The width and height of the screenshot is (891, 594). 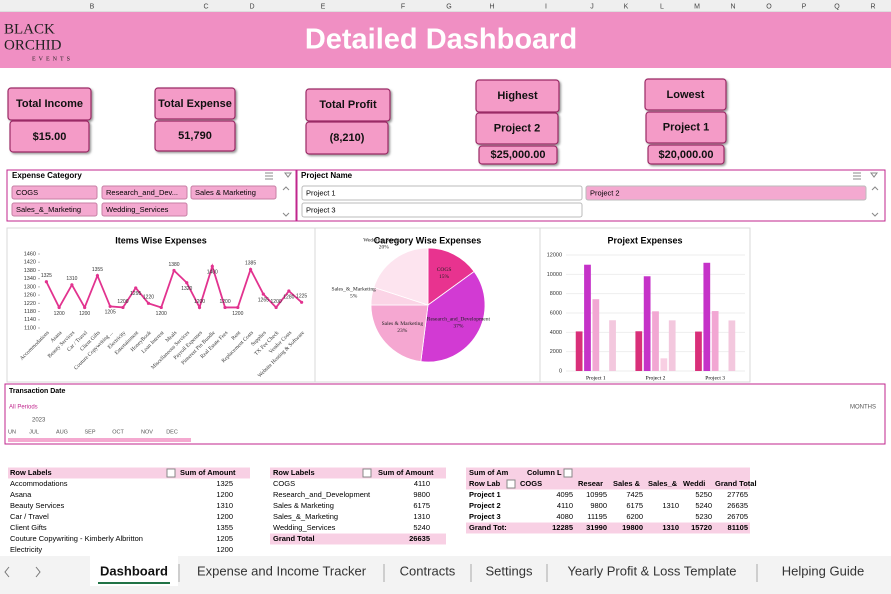 I want to click on timeline-month: SEP, so click(x=89, y=432).